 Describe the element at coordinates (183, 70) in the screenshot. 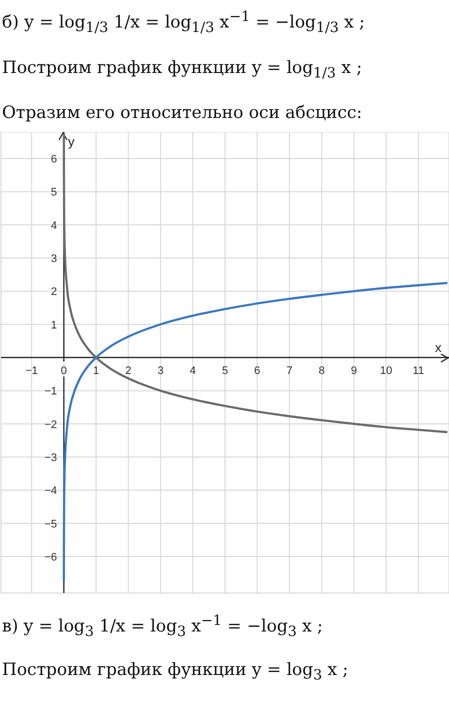

I see `chart-subtitle: Построим график функции y = log$_{1/3}$ x ;` at that location.